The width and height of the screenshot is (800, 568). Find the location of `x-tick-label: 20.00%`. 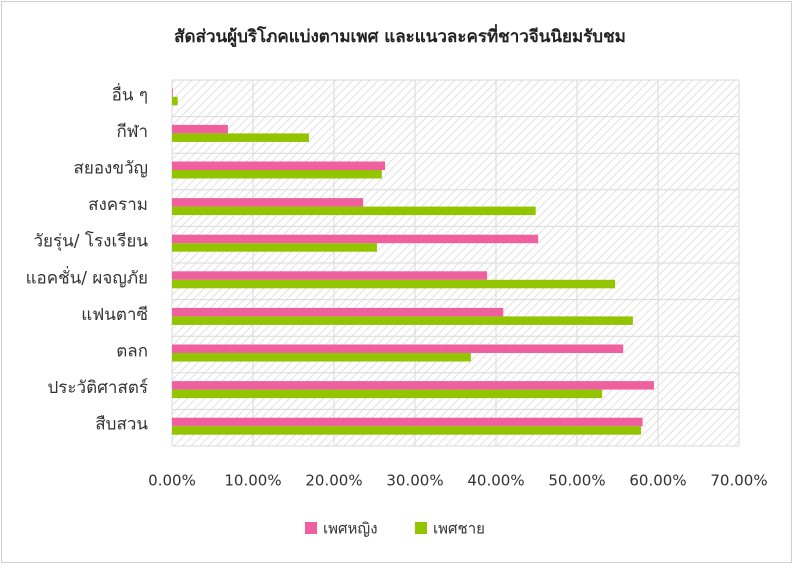

x-tick-label: 20.00% is located at coordinates (333, 481).